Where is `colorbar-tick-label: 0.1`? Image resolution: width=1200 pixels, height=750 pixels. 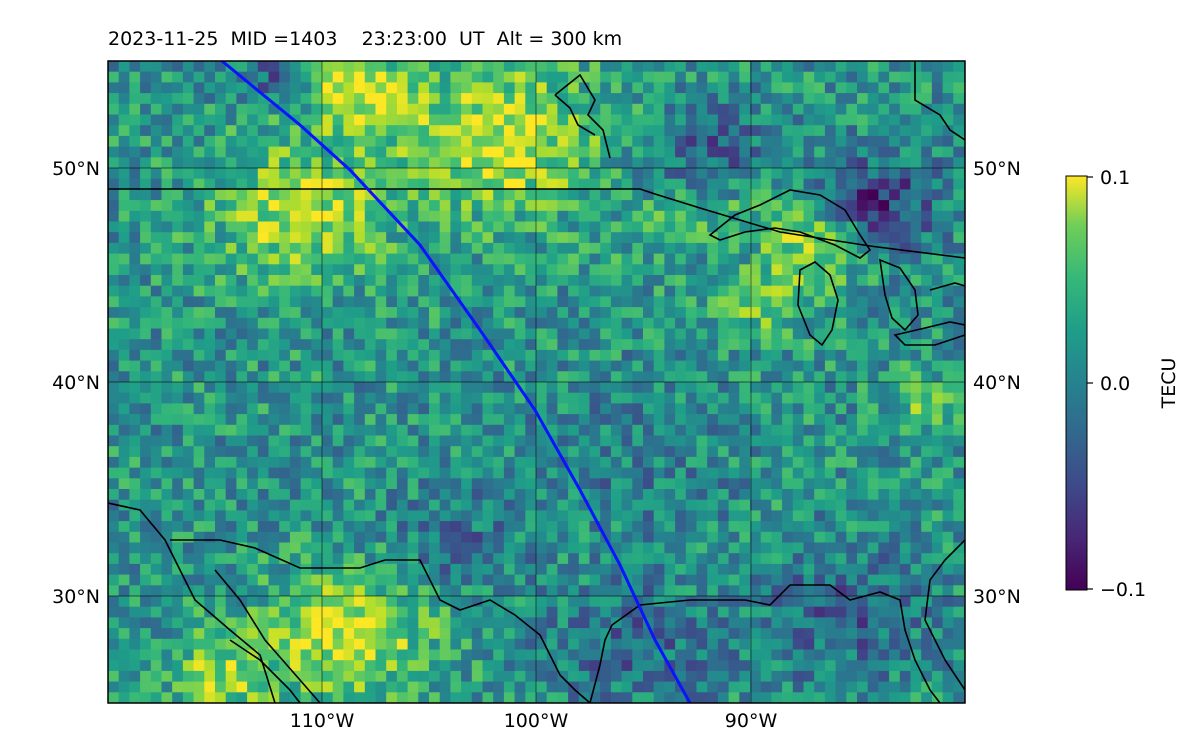
colorbar-tick-label: 0.1 is located at coordinates (1115, 178).